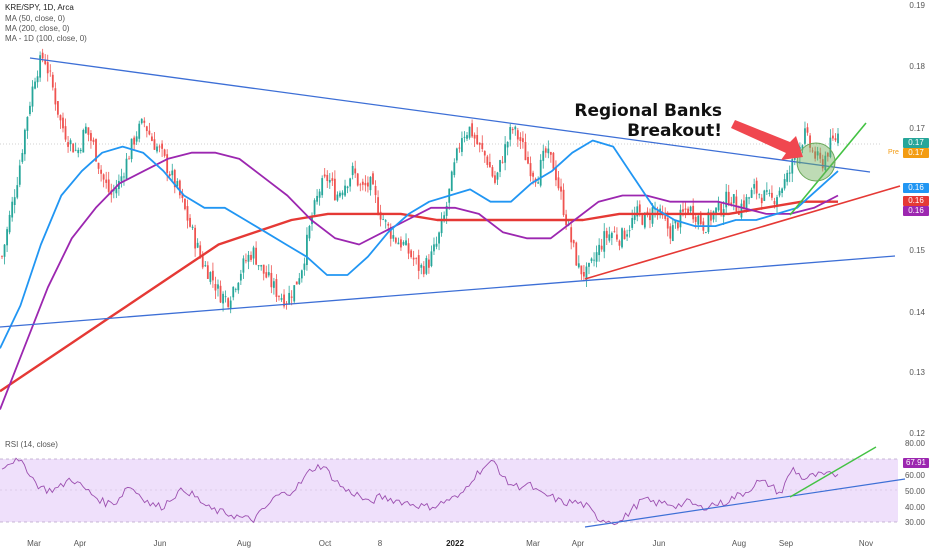  What do you see at coordinates (917, 219) in the screenshot?
I see `price-axis: 0.19 0.18 0.17 0.16 0.15 0.14 0.13 0.12` at bounding box center [917, 219].